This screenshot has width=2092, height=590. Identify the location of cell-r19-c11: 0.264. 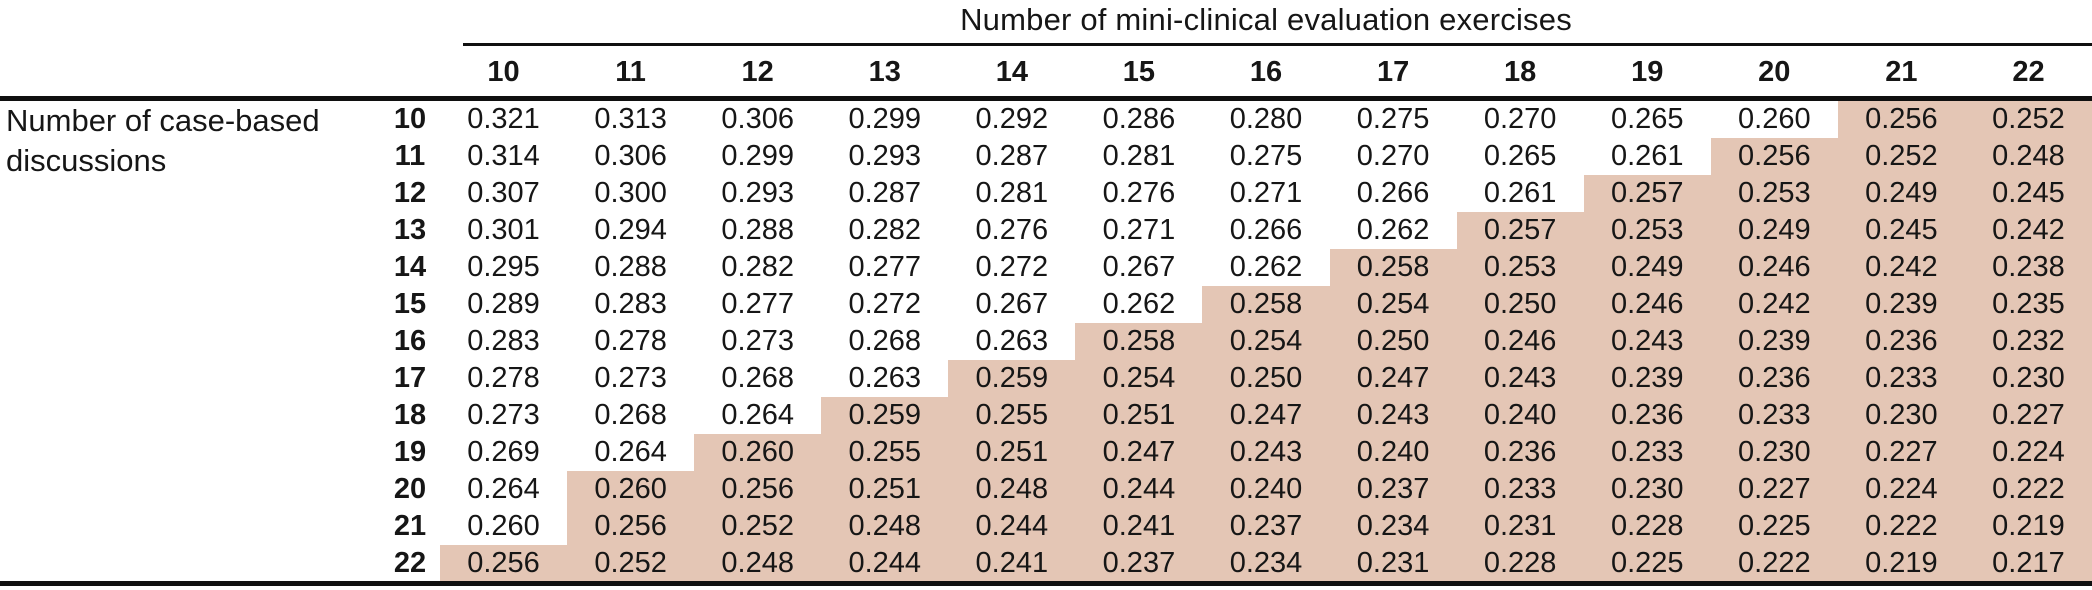
(630, 452).